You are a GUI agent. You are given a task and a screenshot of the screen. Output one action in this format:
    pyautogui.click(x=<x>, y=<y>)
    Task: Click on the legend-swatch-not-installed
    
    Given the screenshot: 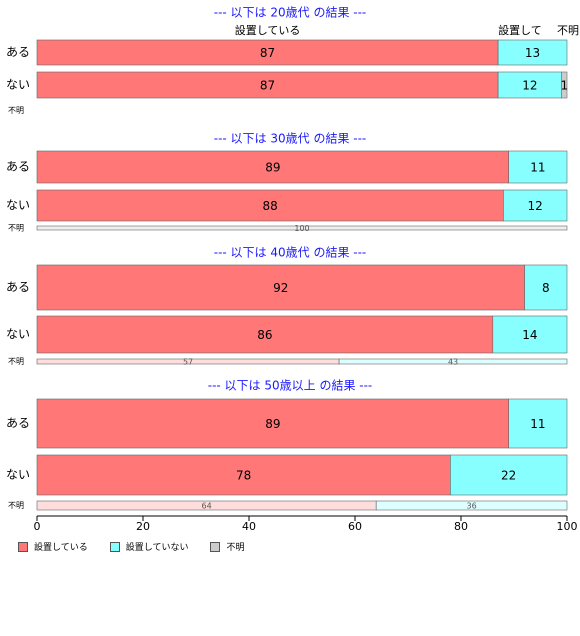 What is the action you would take?
    pyautogui.click(x=114, y=546)
    